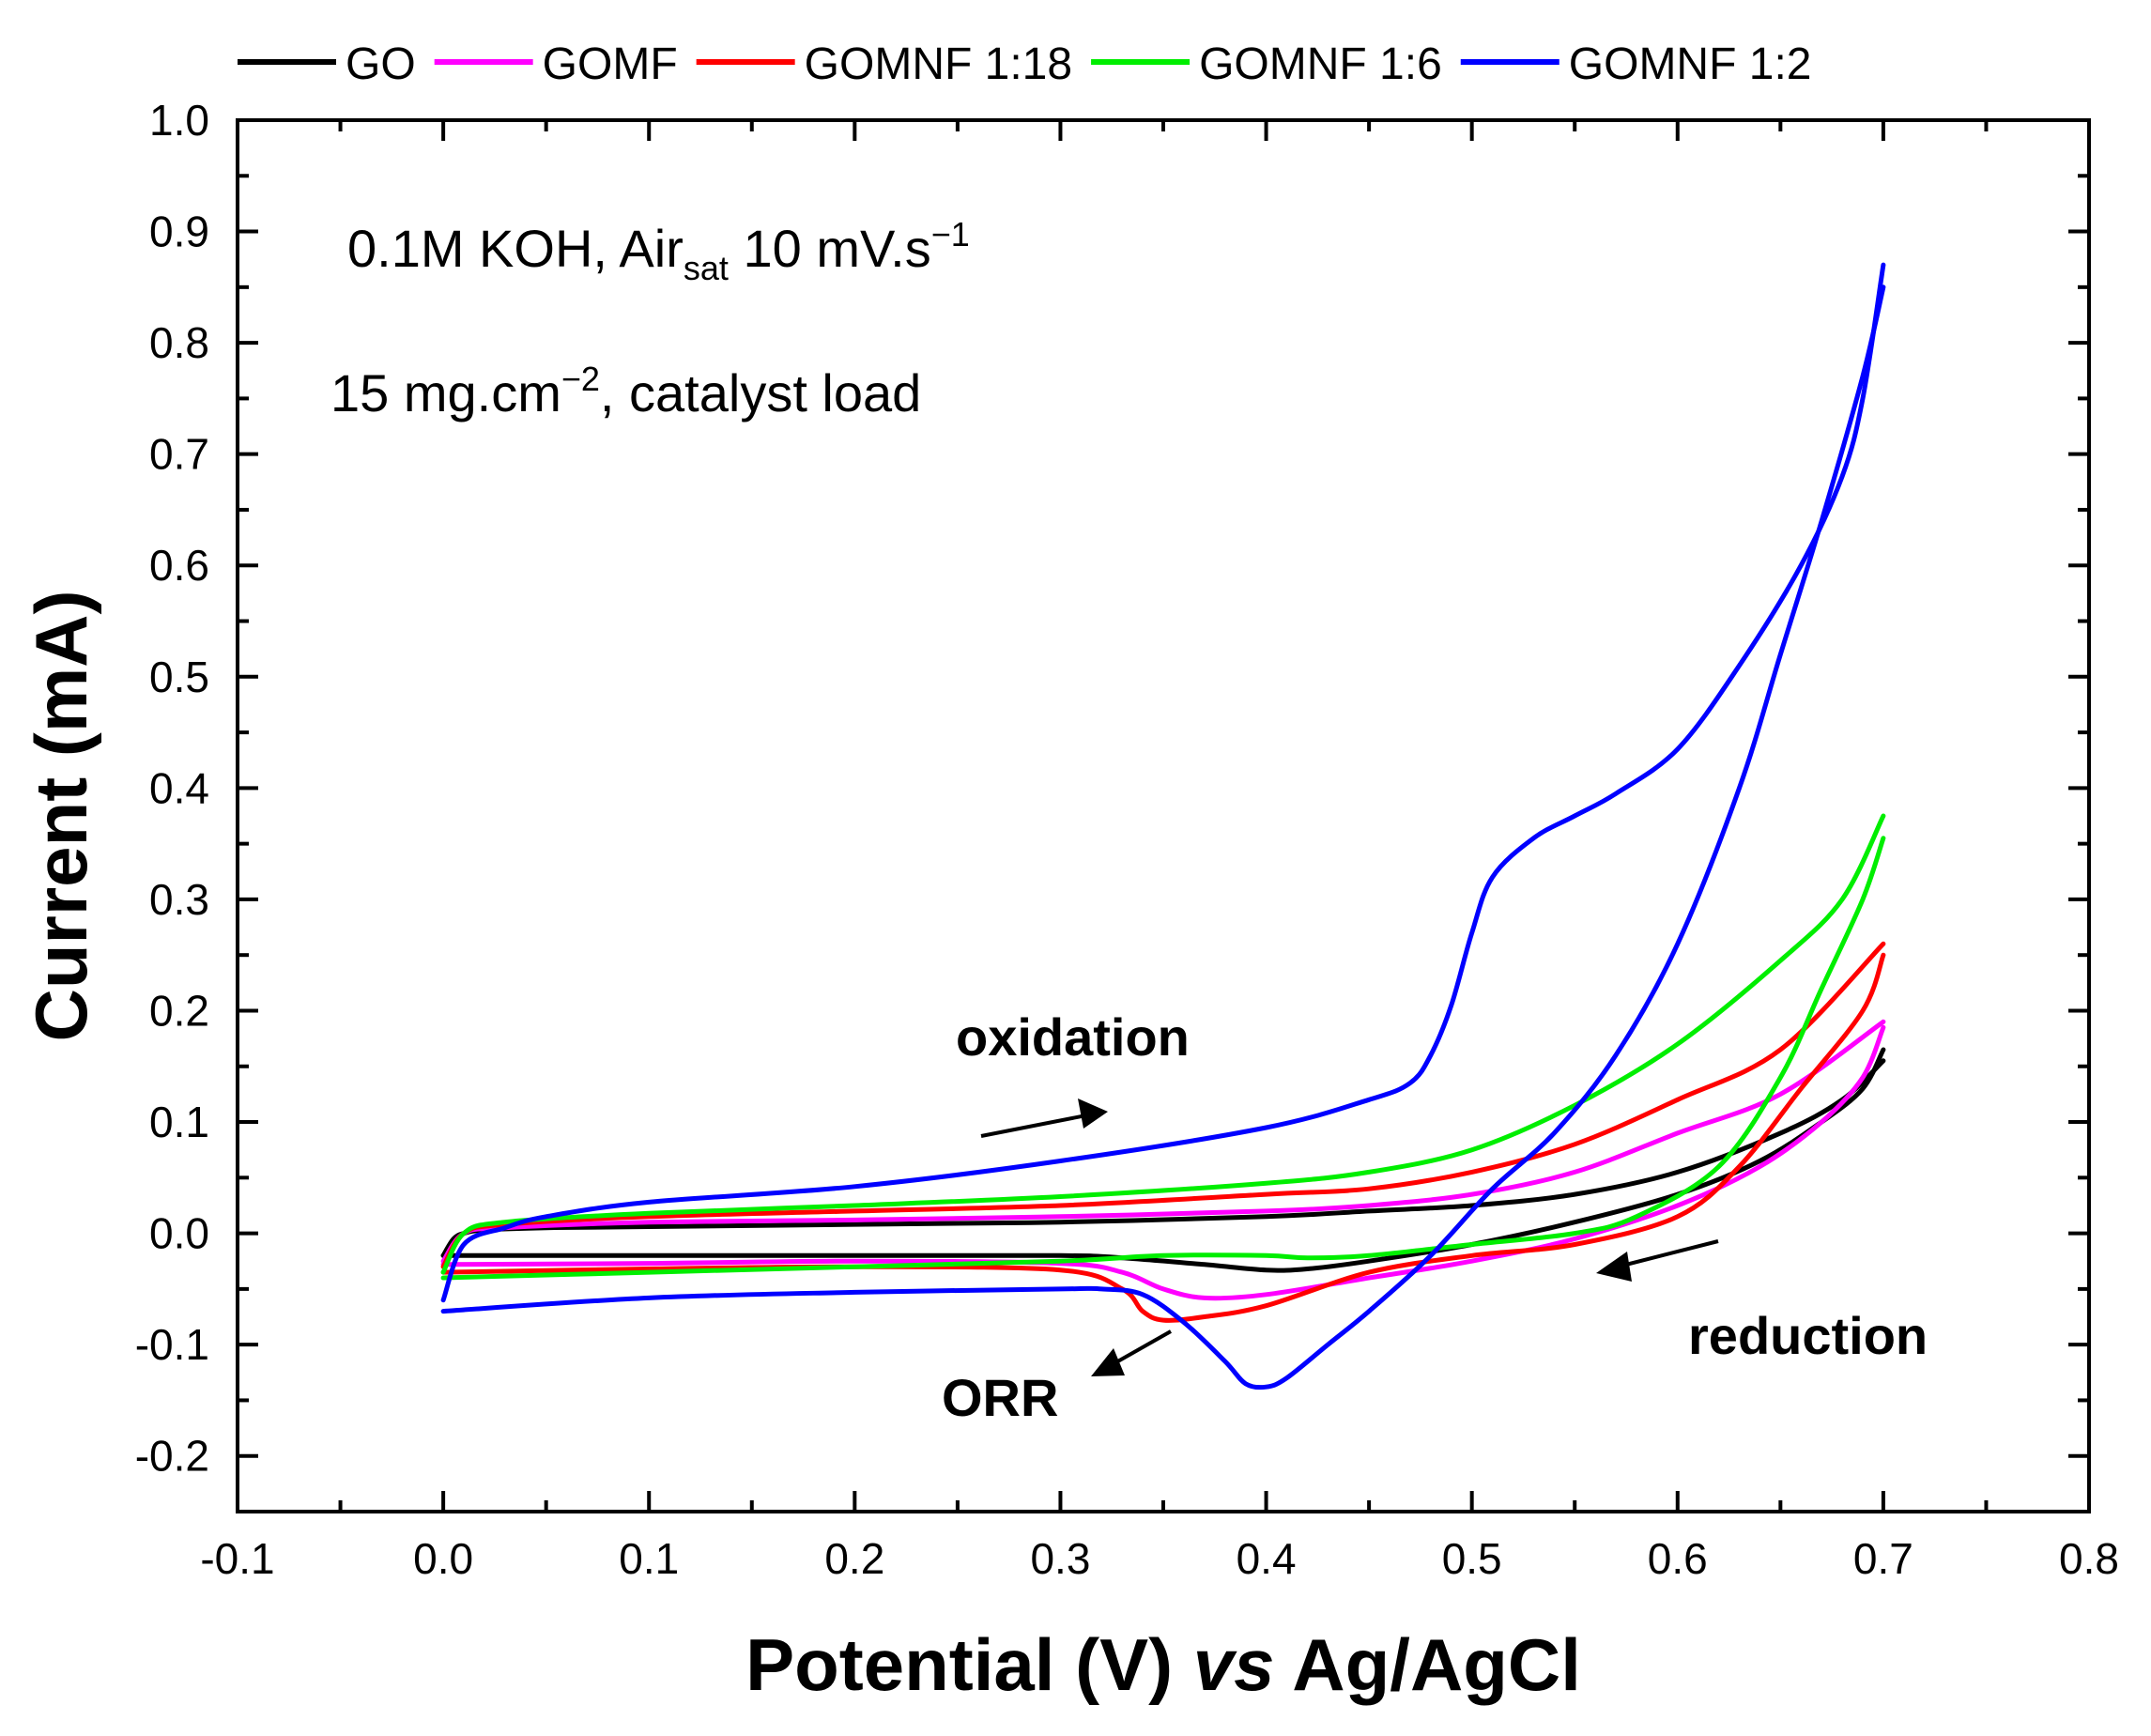  I want to click on y-tick-label: -0.1, so click(172, 1344).